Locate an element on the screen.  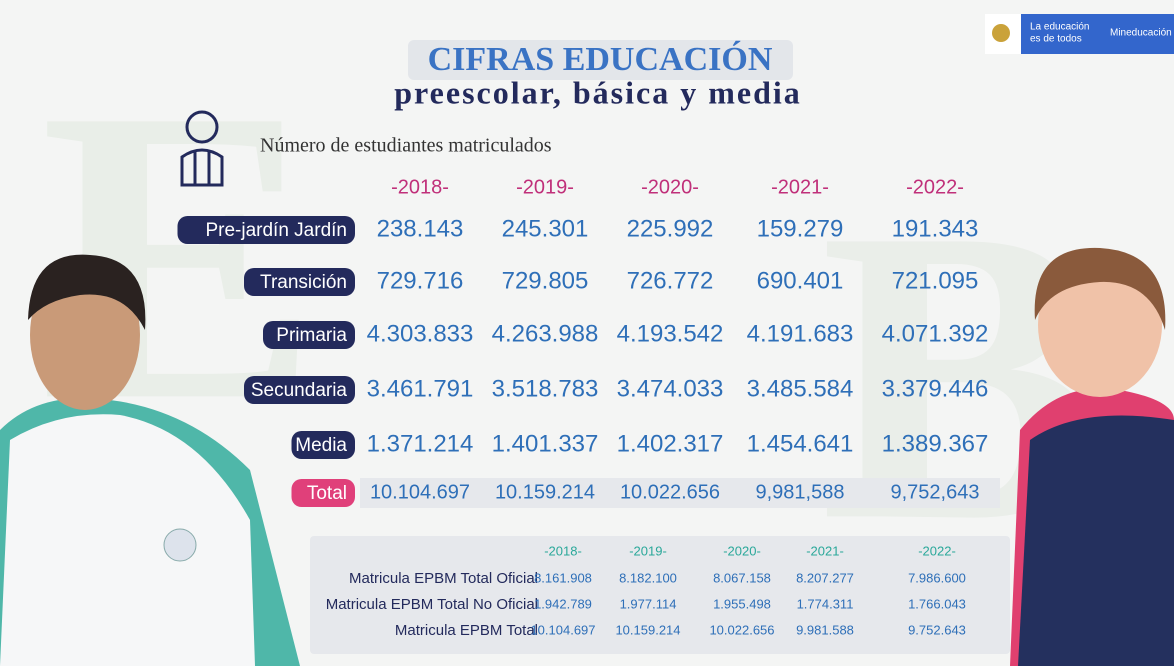
title: CIFRAS EDUCACIÓN is located at coordinates (600, 59).